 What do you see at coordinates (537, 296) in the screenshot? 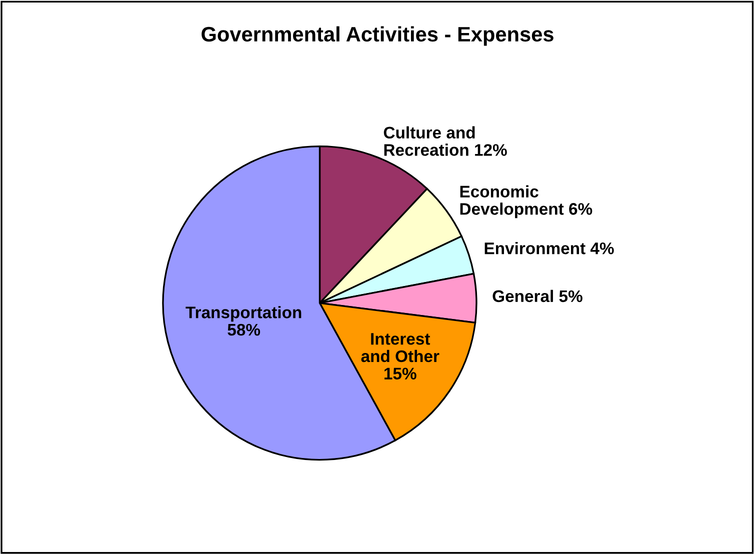
I see `slice-label: General 5%` at bounding box center [537, 296].